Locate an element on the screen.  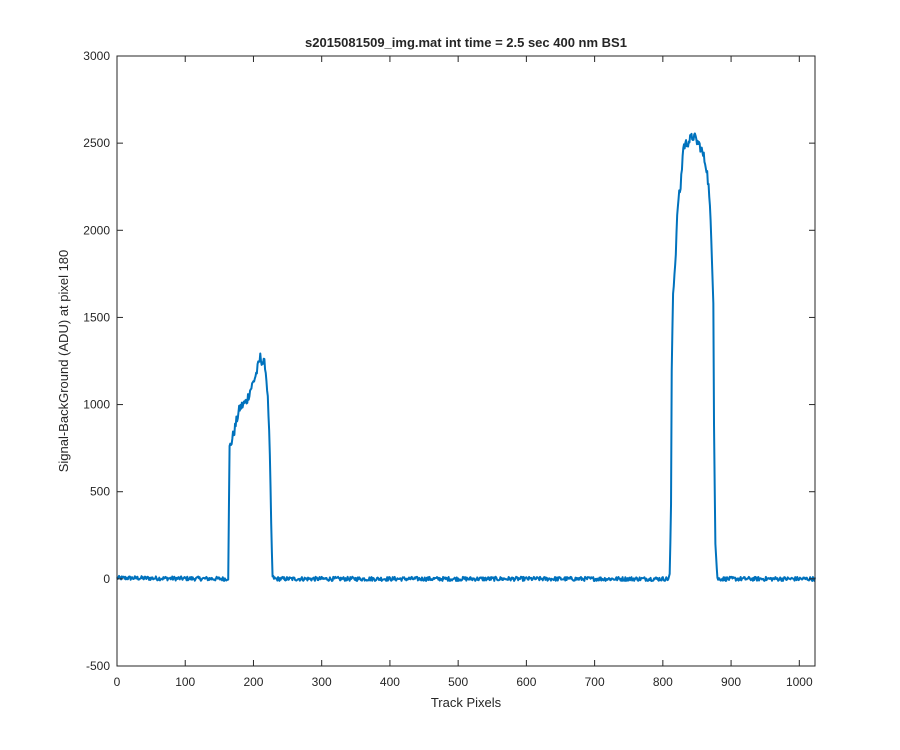
y-tick-label: 2000 is located at coordinates (96, 230).